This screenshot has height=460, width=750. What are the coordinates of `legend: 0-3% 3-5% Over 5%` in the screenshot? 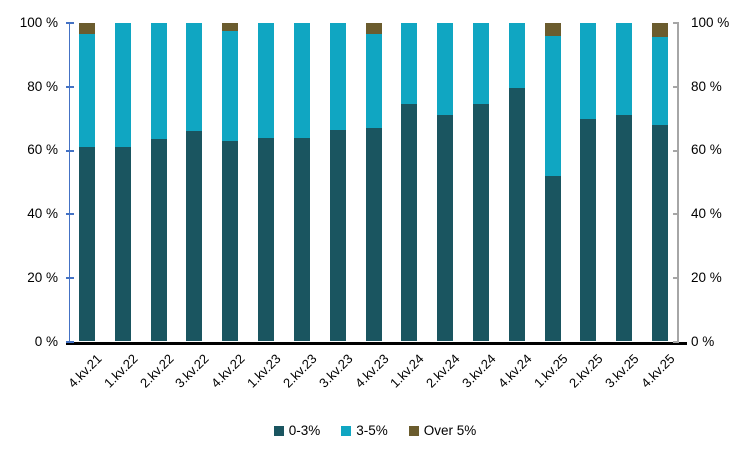 It's located at (375, 430).